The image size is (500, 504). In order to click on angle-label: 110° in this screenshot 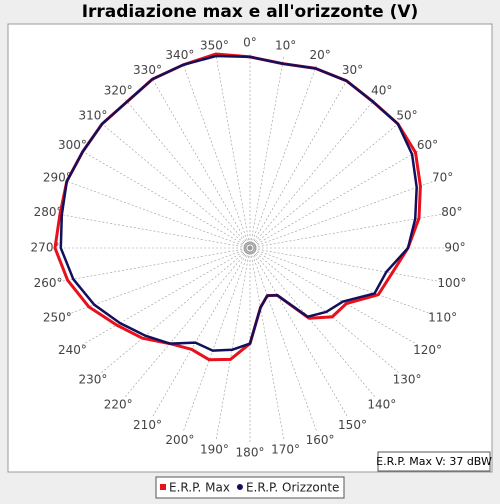, I will do `click(442, 318)`.